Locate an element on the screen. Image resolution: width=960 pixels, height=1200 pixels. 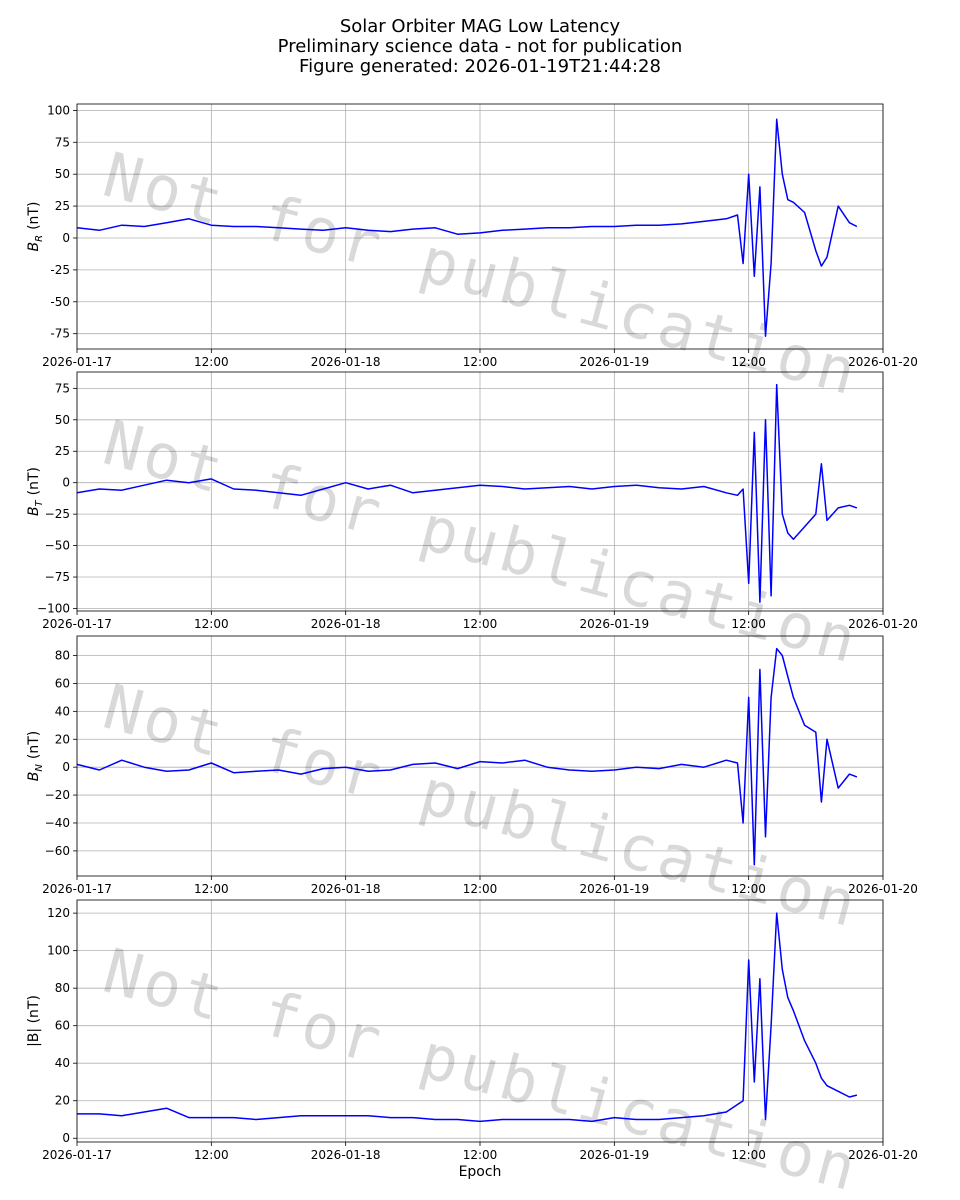
y-tick-label: −40 is located at coordinates (57, 823).